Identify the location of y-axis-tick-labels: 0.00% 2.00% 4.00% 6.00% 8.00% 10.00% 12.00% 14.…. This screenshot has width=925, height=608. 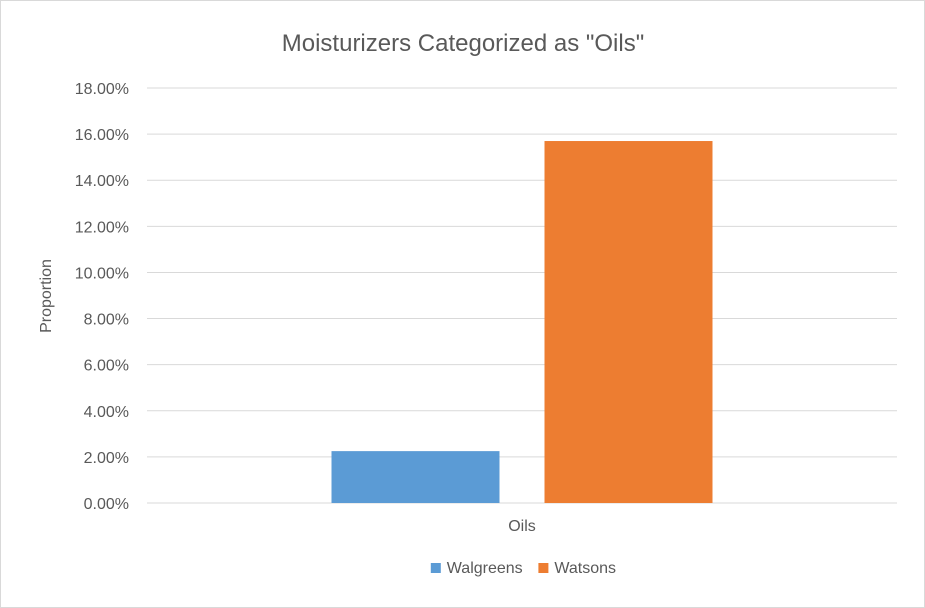
(102, 297).